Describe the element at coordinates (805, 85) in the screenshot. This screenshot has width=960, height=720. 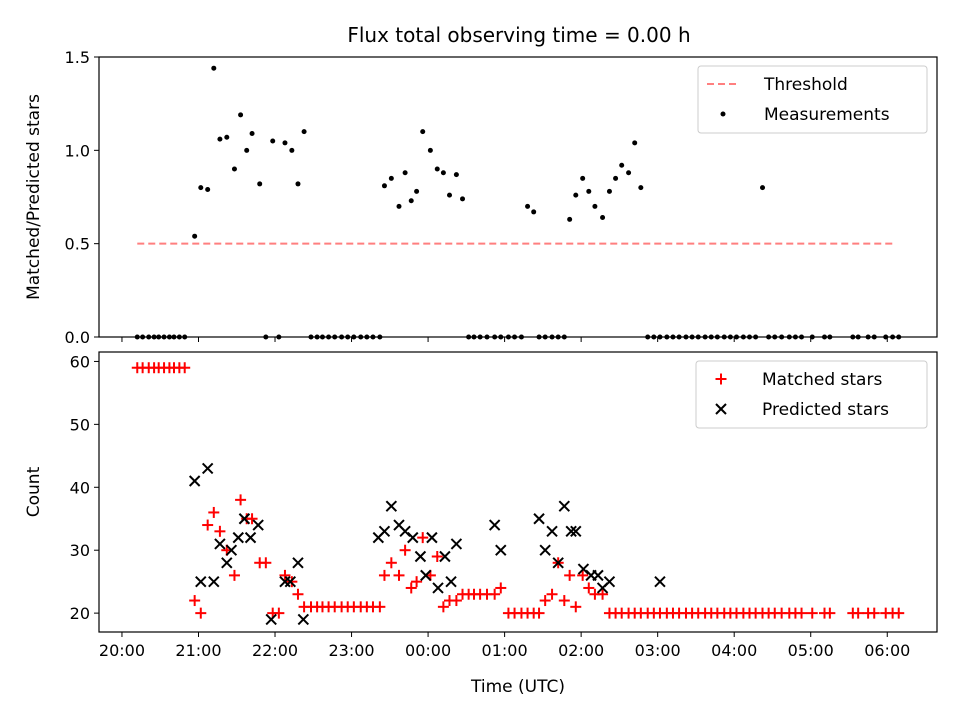
I see `legend-label: Threshold` at that location.